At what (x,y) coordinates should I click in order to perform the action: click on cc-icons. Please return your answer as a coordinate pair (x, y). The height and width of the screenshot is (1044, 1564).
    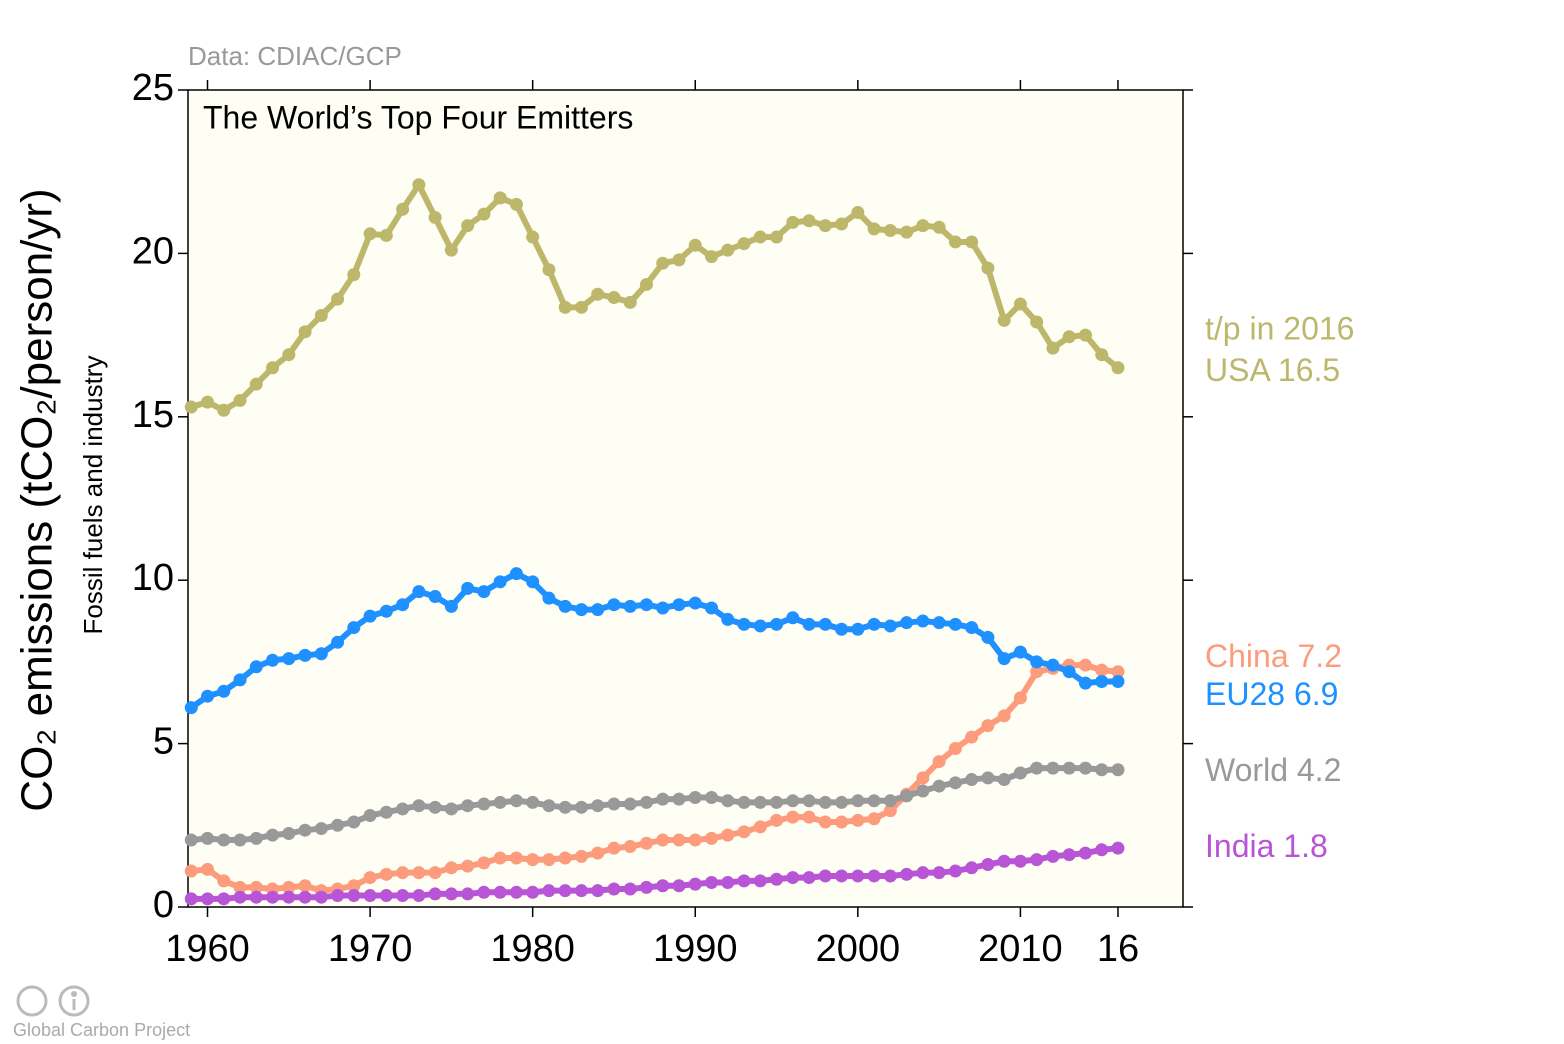
    Looking at the image, I should click on (53, 1001).